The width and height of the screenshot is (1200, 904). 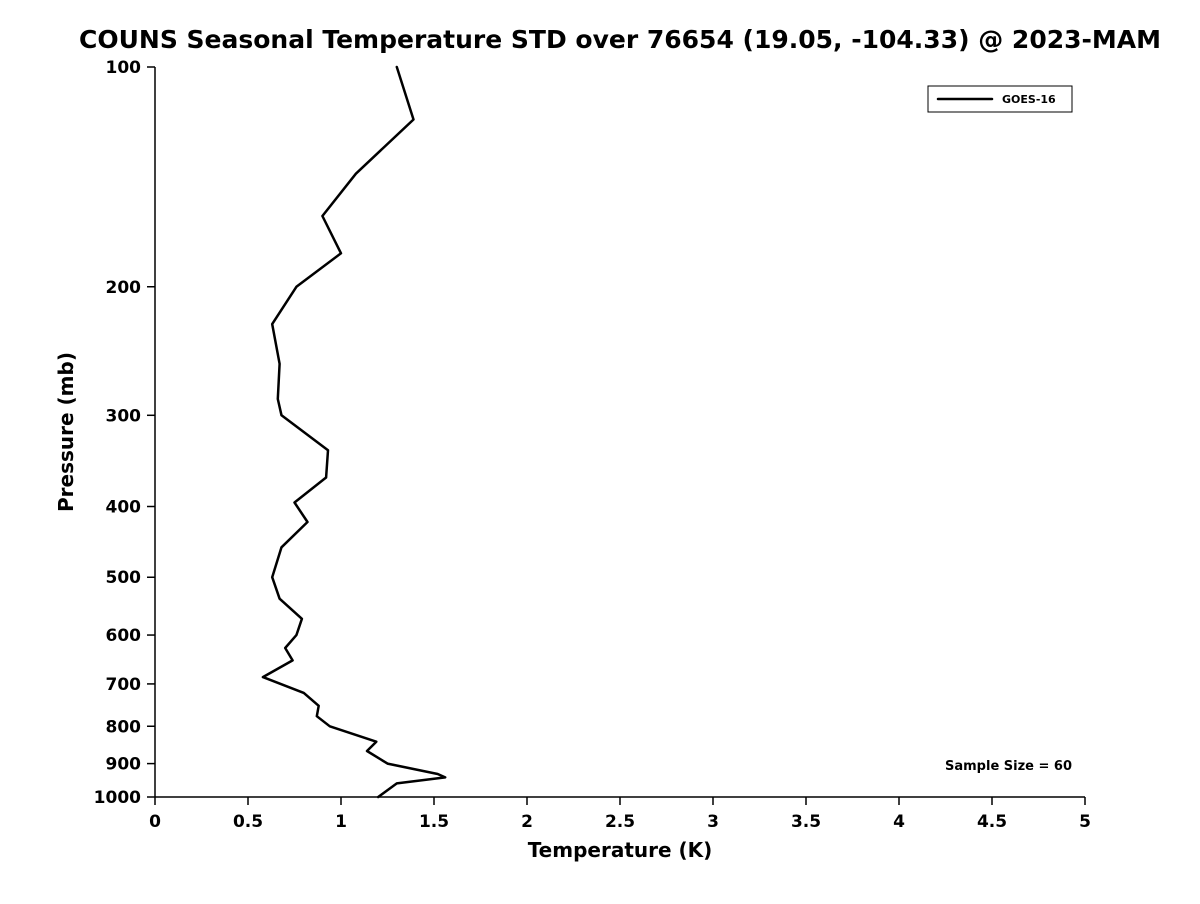 I want to click on x-tick-label: 1, so click(x=341, y=822).